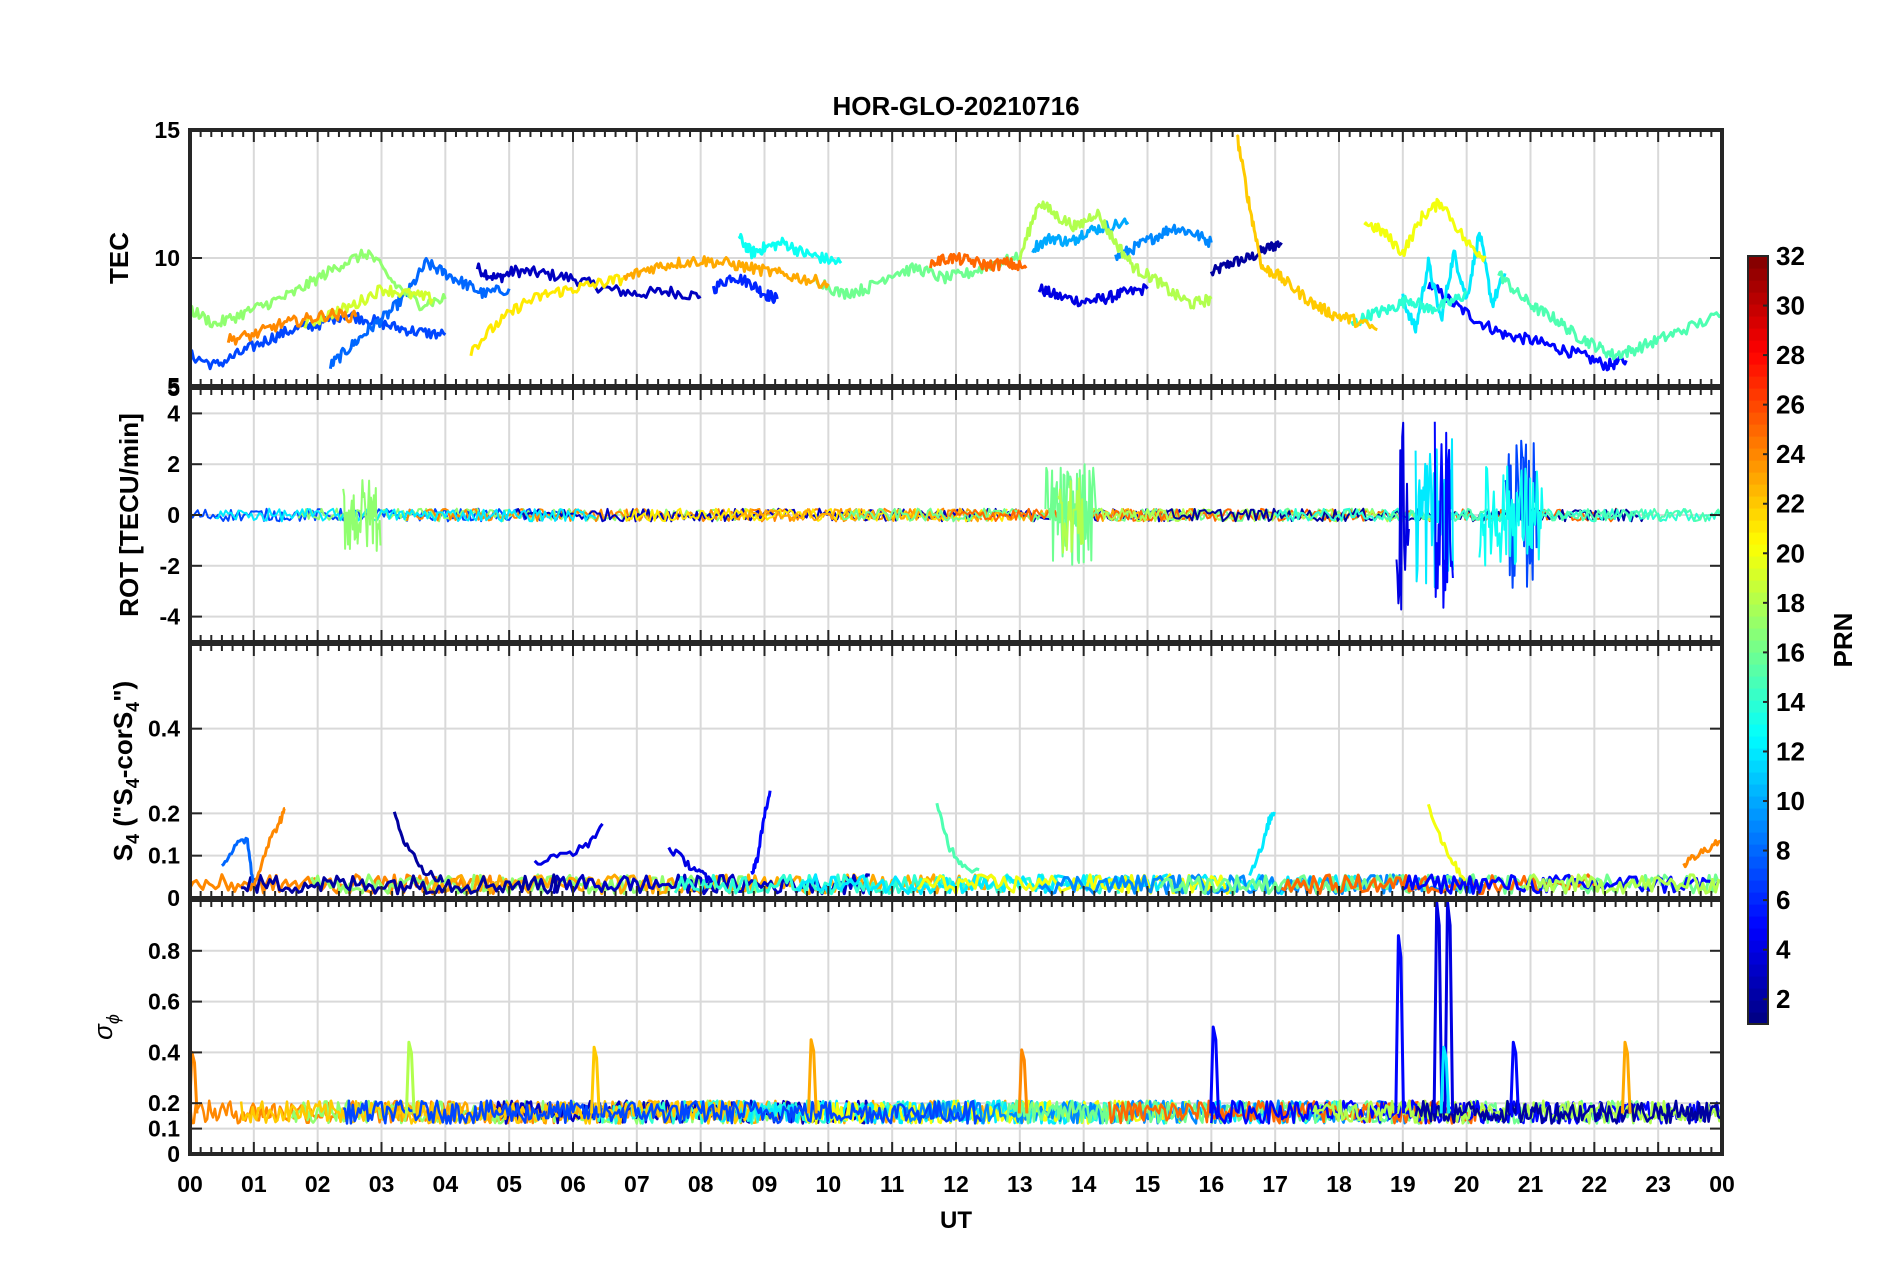 This screenshot has height=1272, width=1902. What do you see at coordinates (173, 413) in the screenshot?
I see `y-tick-label: 4` at bounding box center [173, 413].